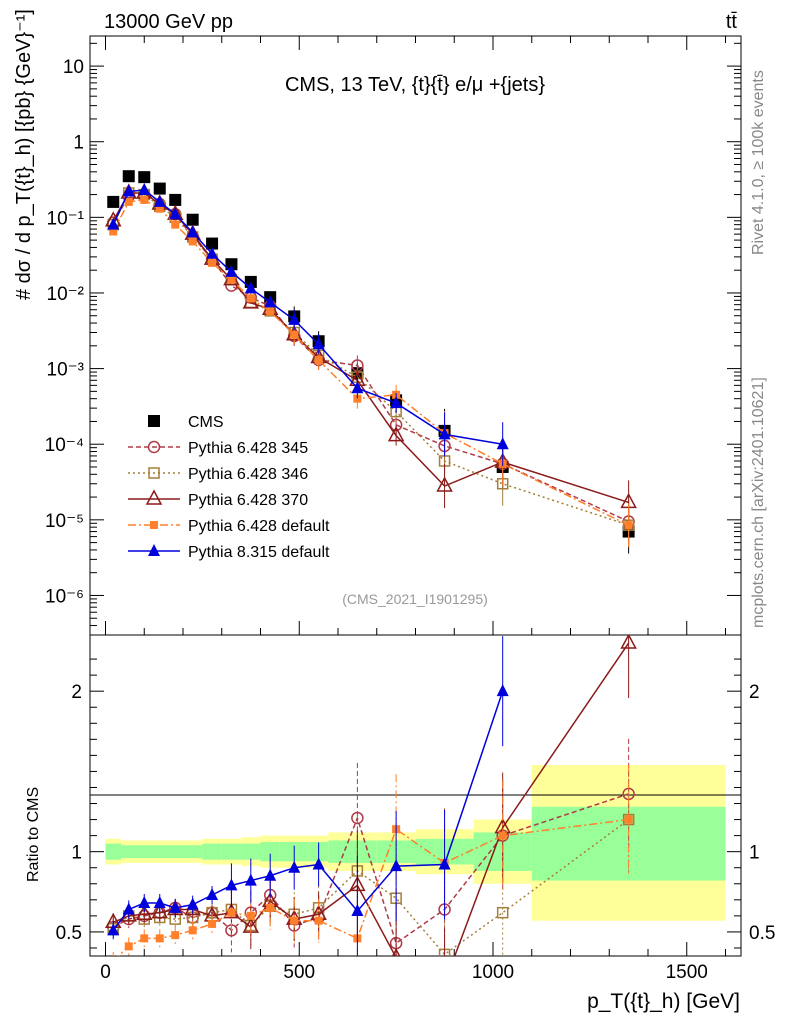  Describe the element at coordinates (76, 692) in the screenshot. I see `ratio-ytick-label: 2` at that location.